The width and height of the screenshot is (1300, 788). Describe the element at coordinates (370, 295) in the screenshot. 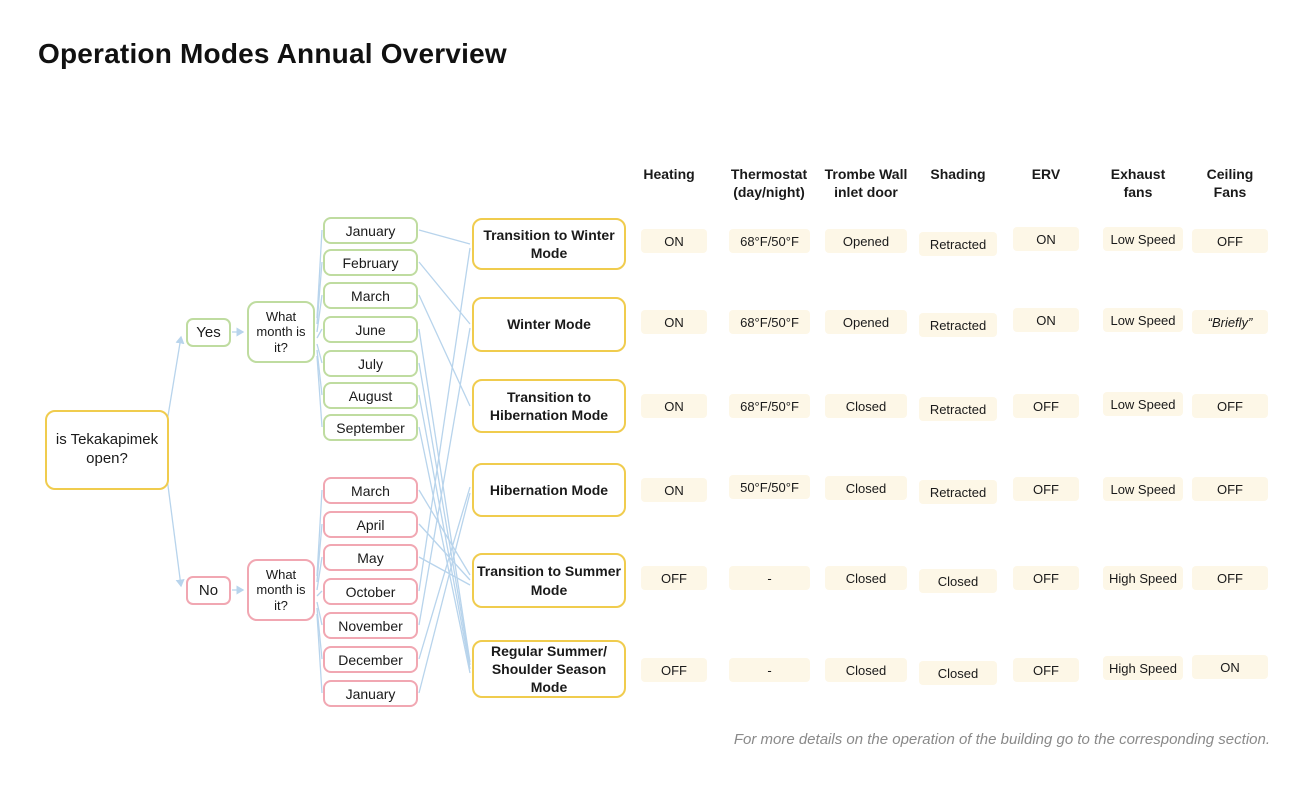

I see `month-box-open-march: March` at that location.